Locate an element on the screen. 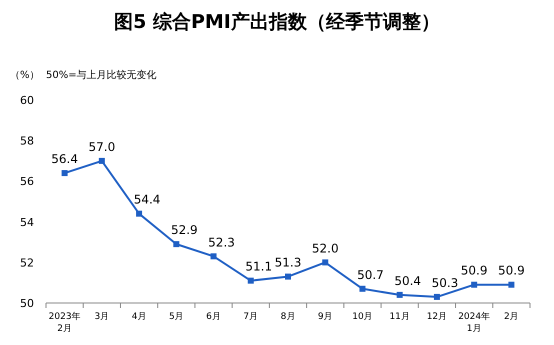  x-tick-label: 8月 is located at coordinates (288, 317).